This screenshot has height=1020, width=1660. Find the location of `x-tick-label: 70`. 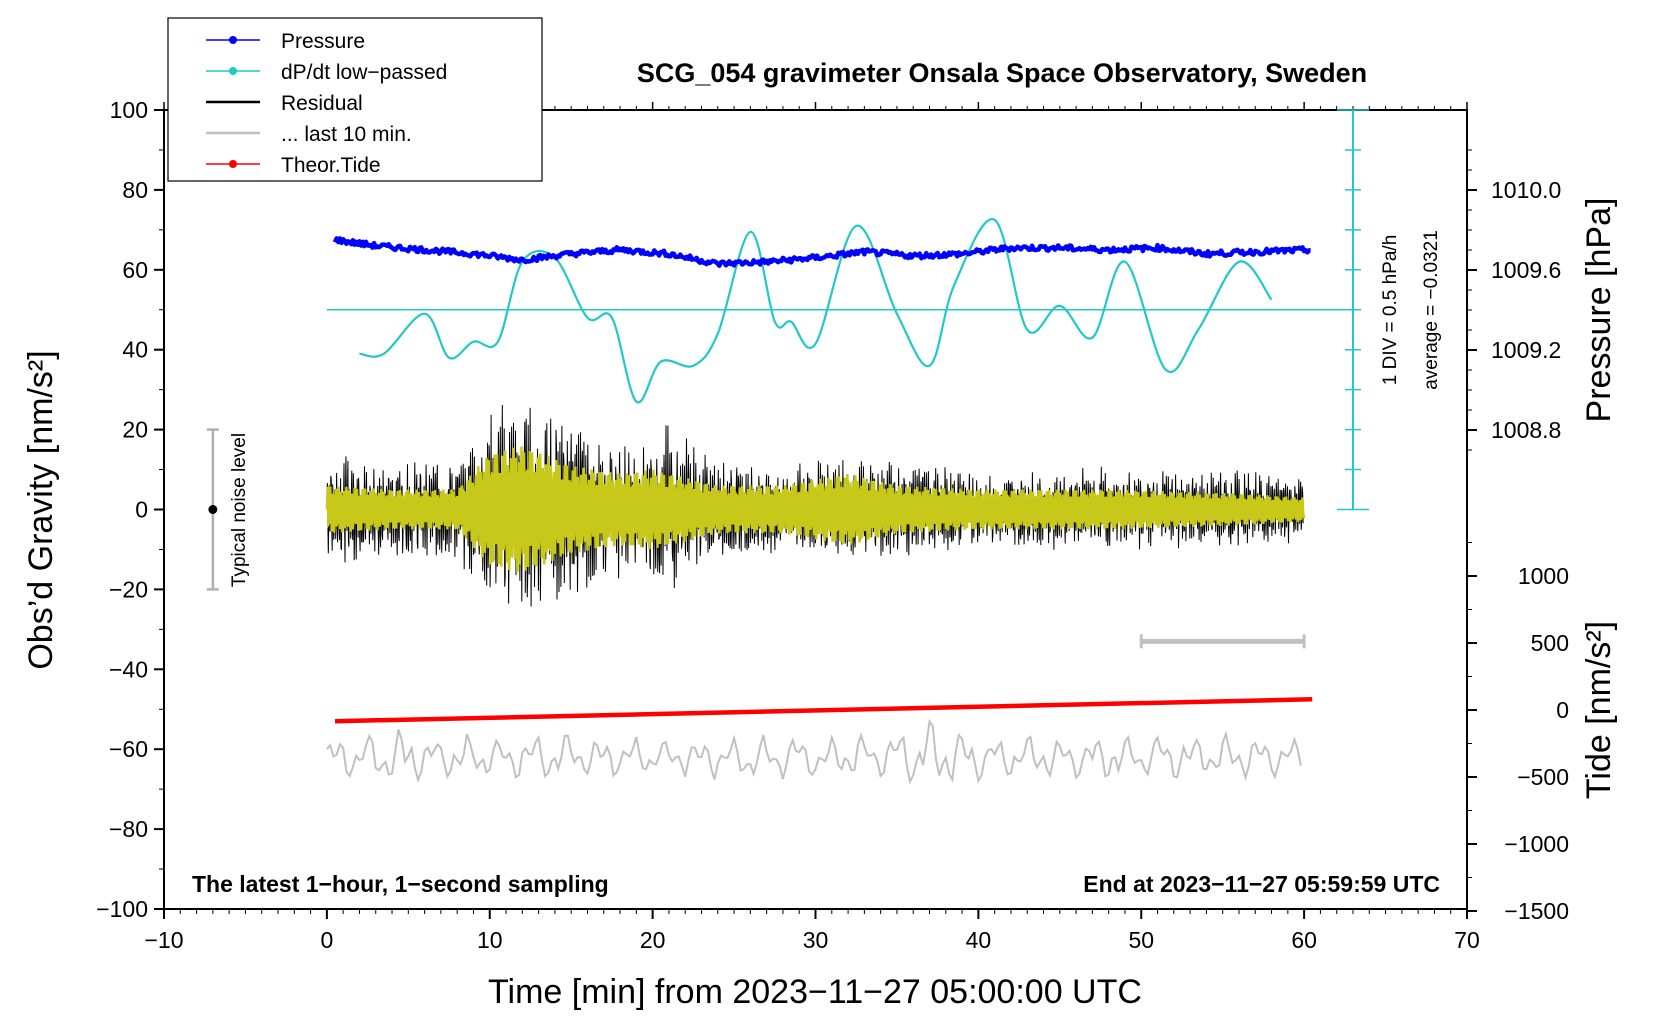

x-tick-label: 70 is located at coordinates (1467, 940).